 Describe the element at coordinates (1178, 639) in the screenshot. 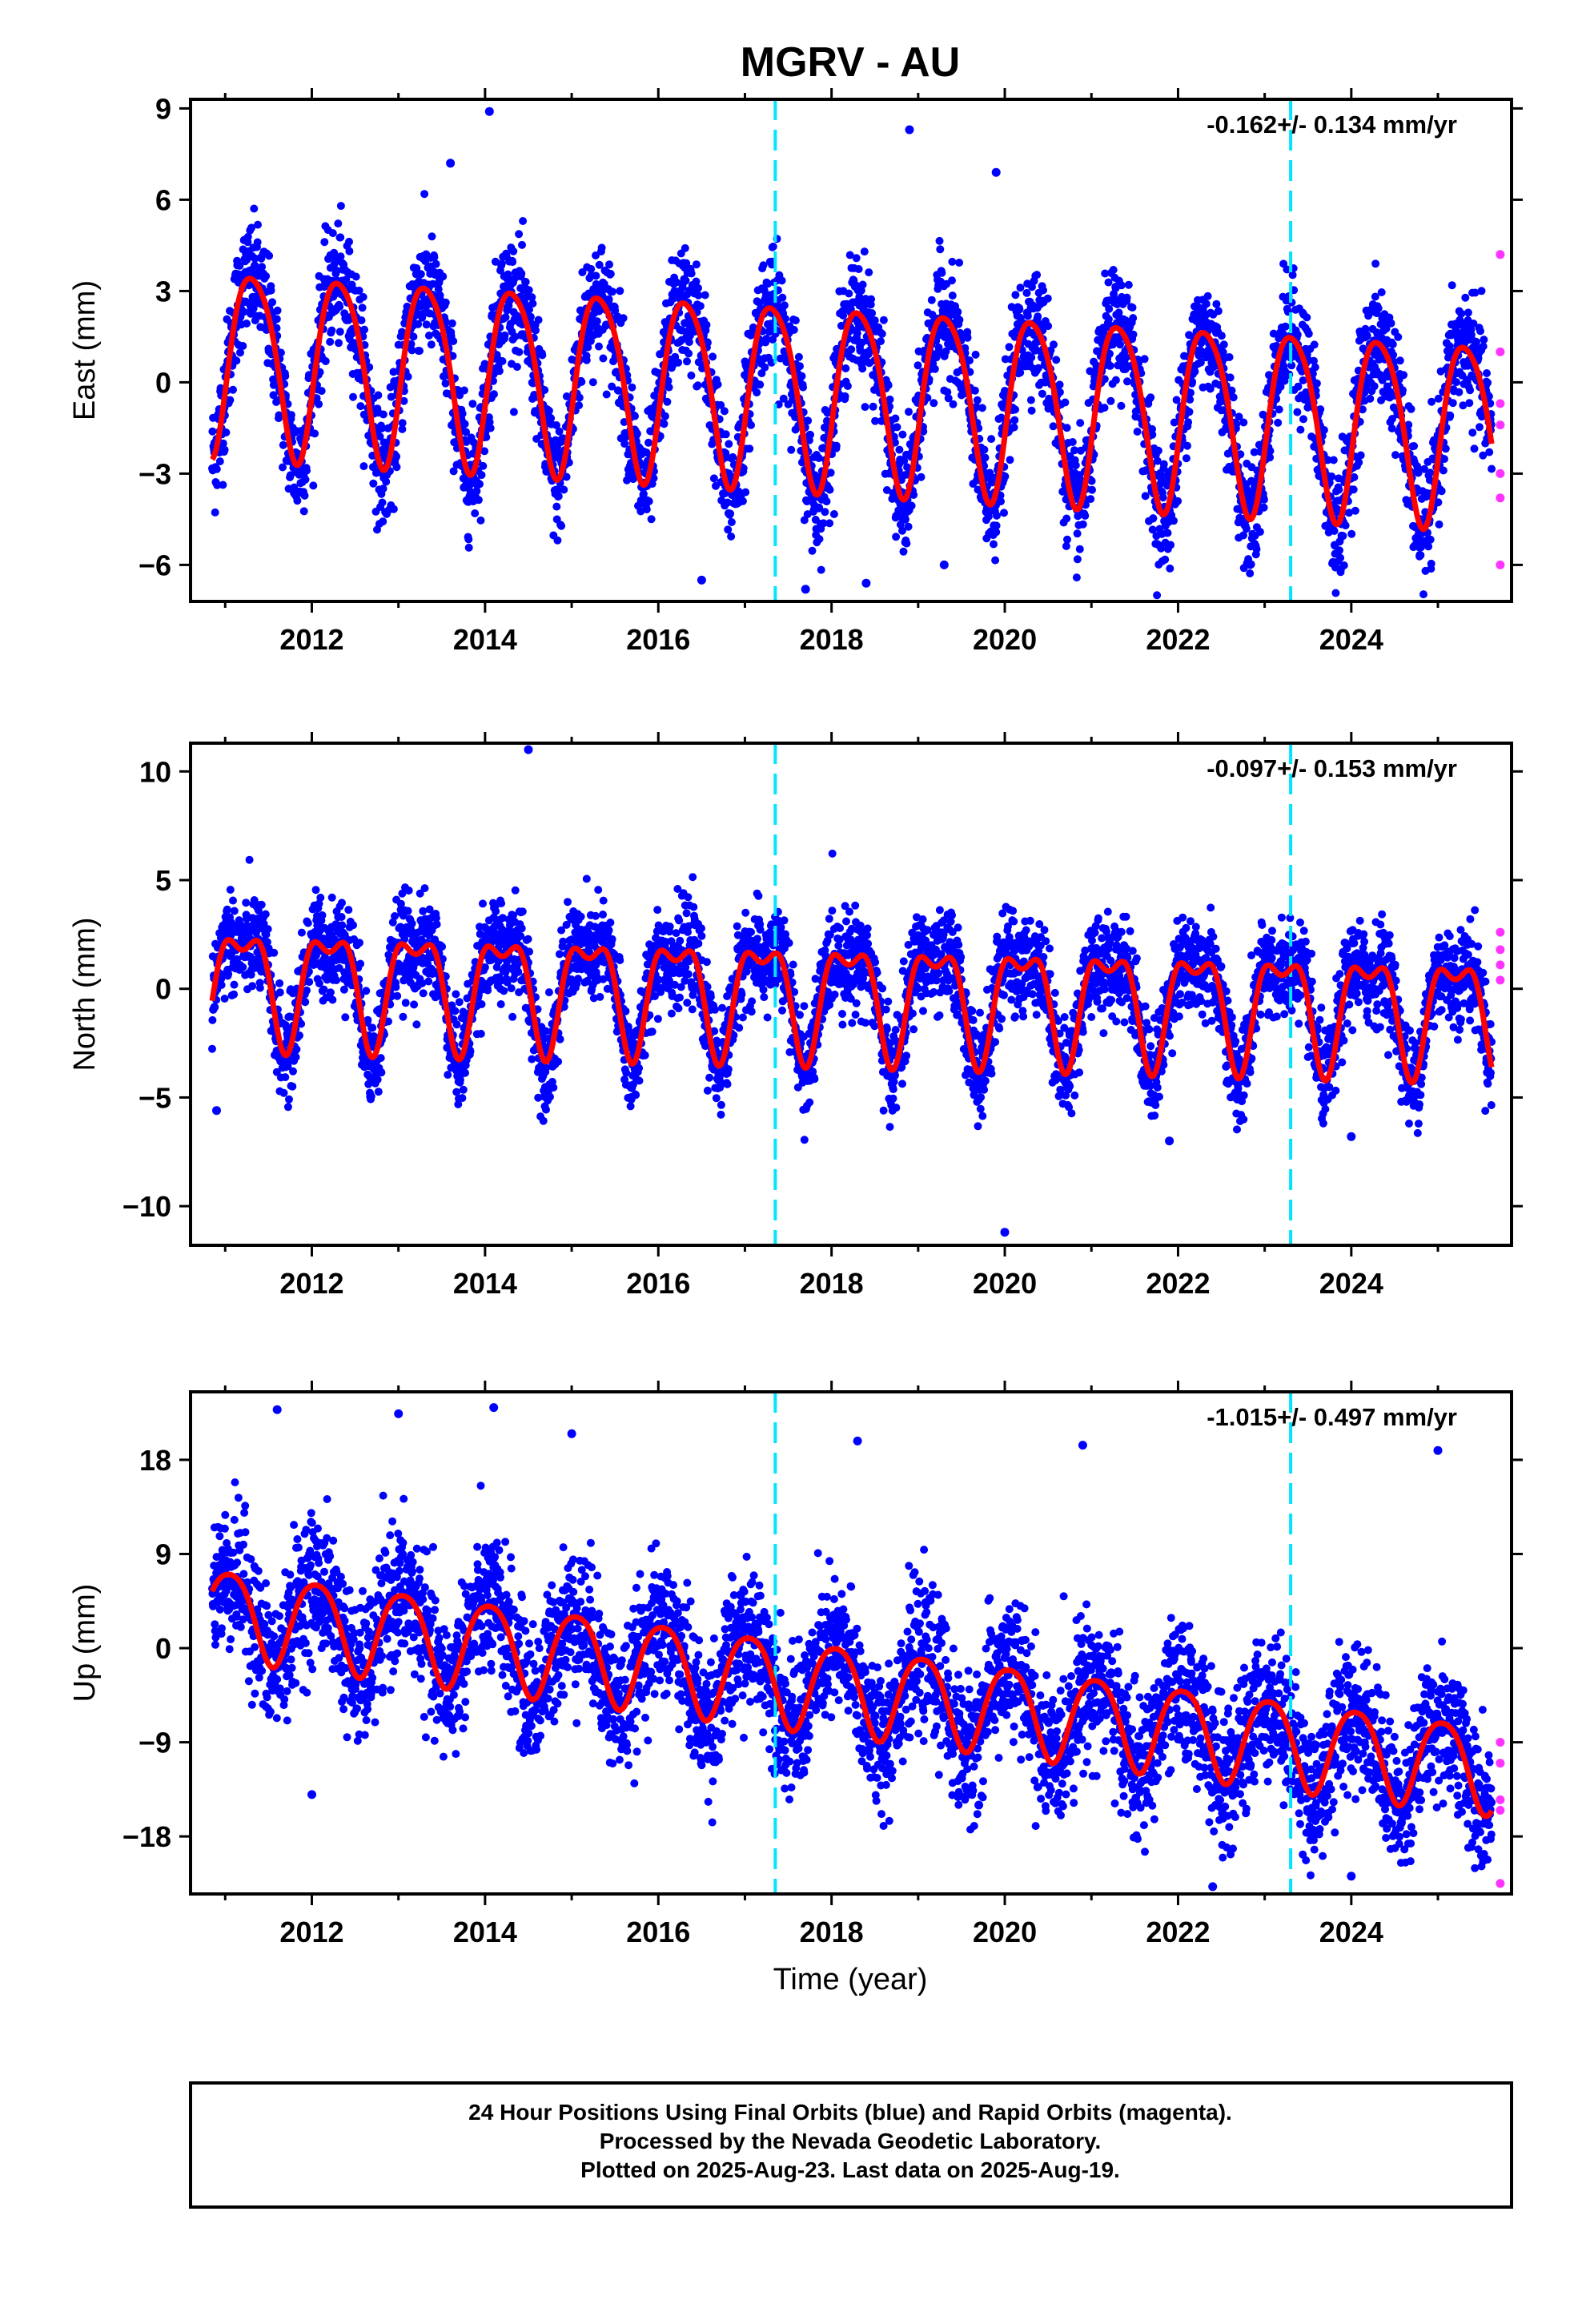

I see `x-tick-label: 2022` at that location.